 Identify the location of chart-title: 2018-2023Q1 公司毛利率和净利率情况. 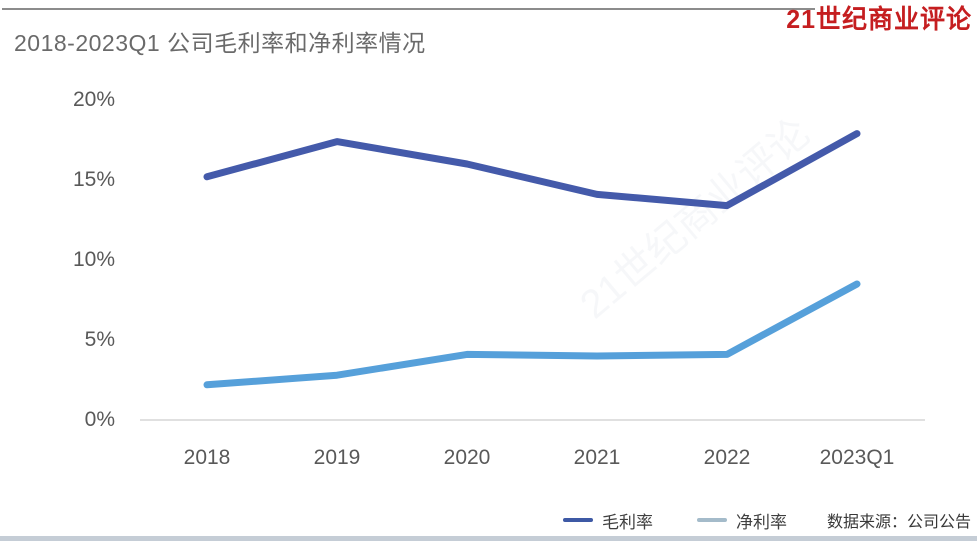
(220, 43).